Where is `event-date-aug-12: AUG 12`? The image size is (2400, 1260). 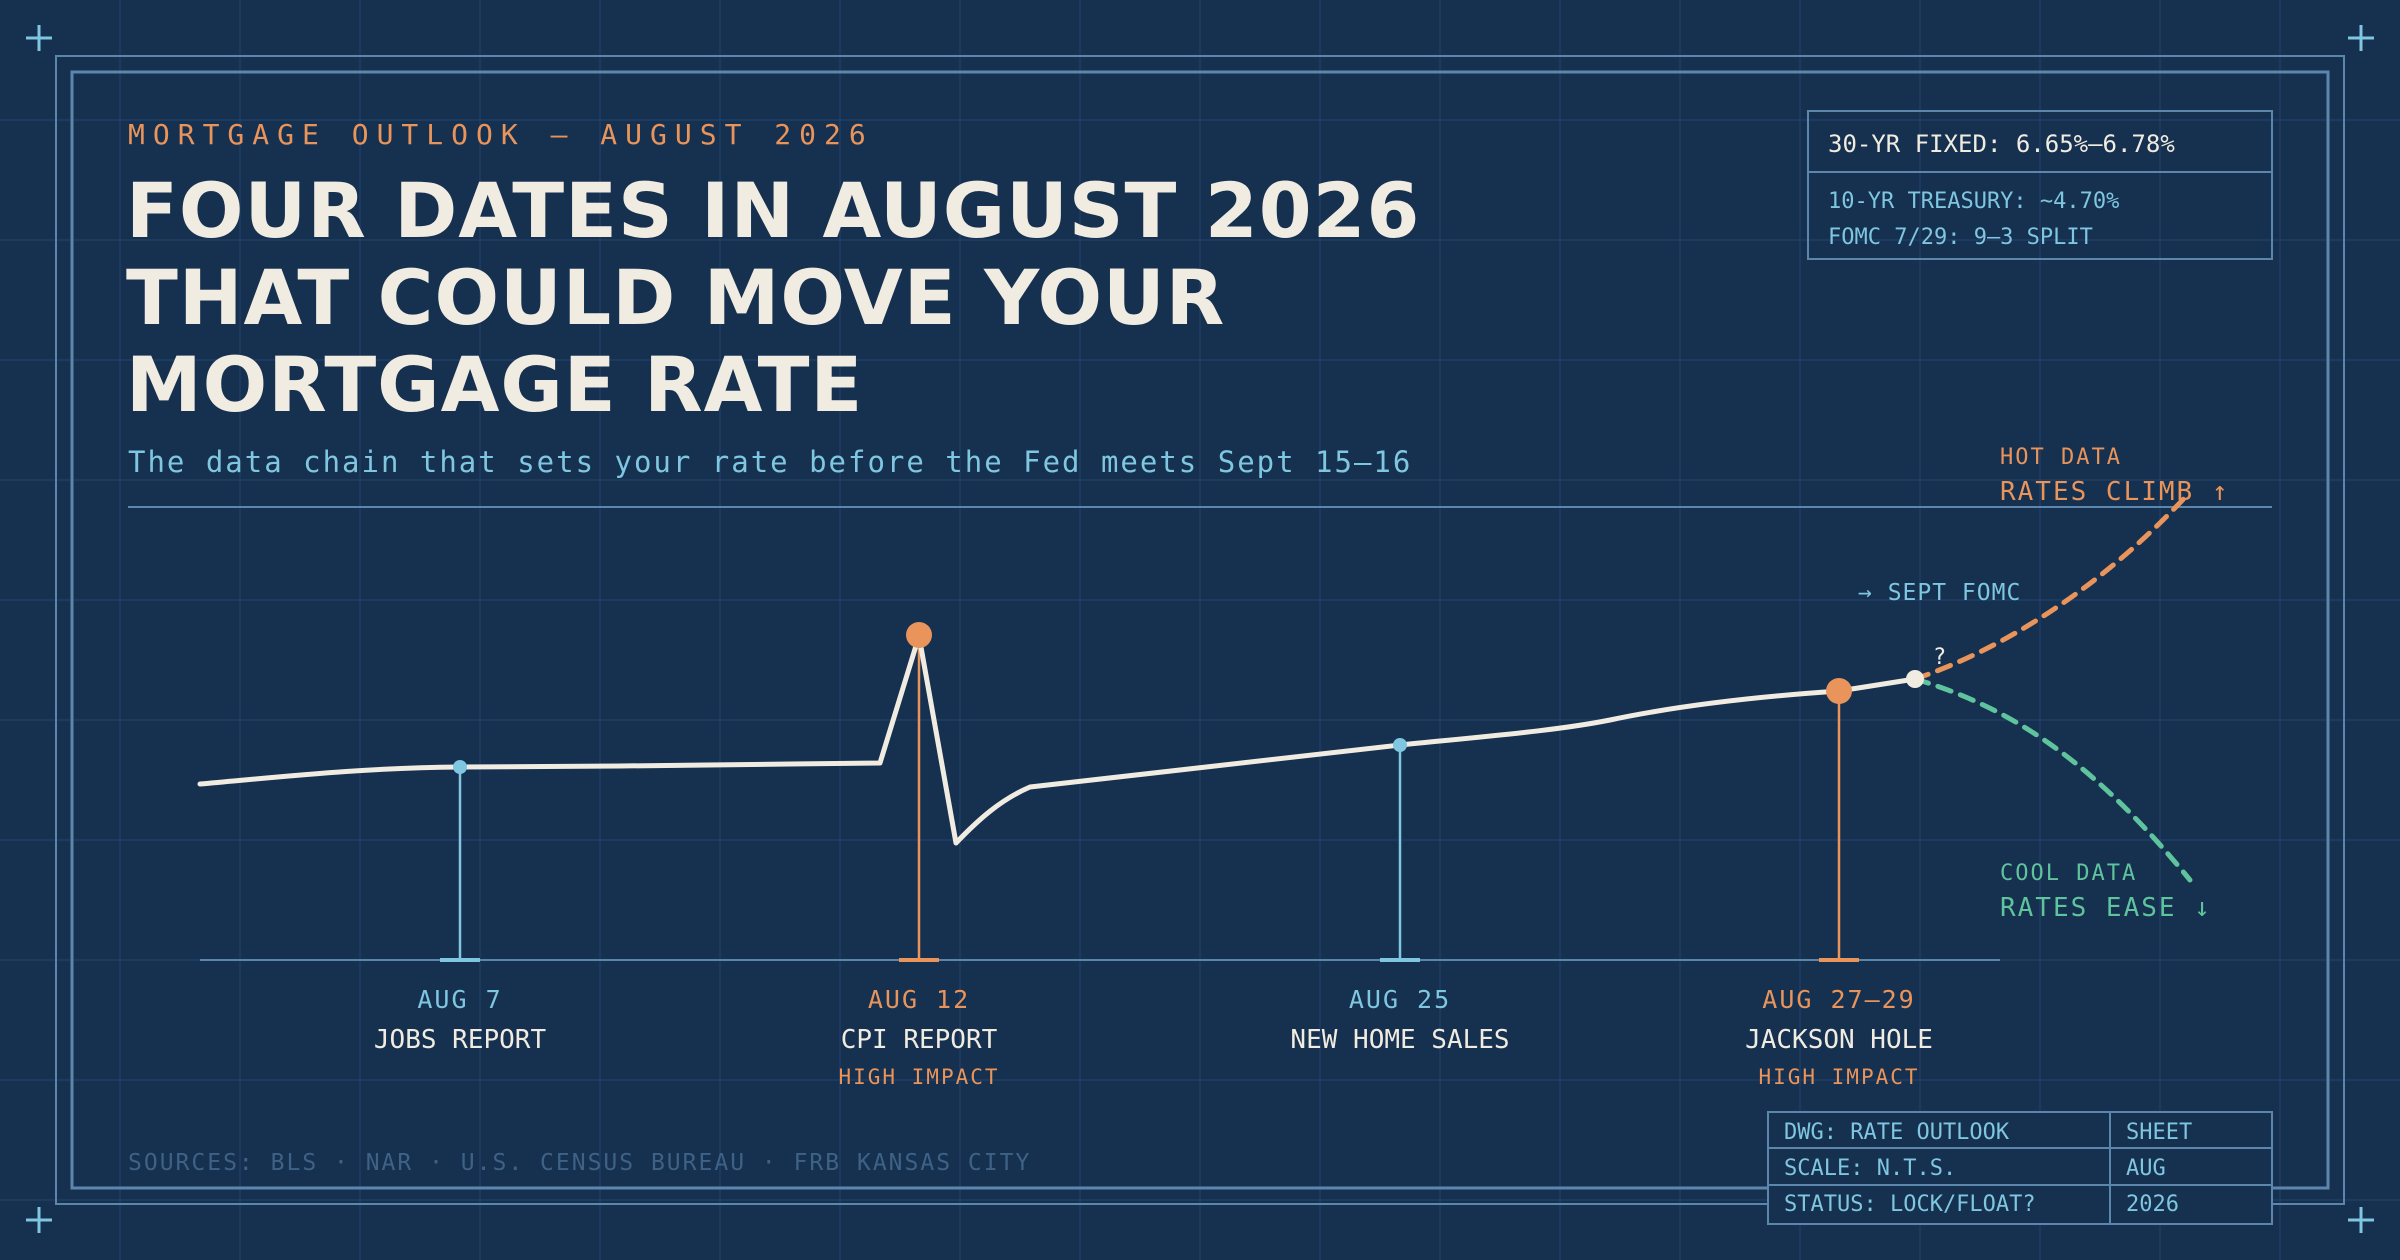 event-date-aug-12: AUG 12 is located at coordinates (919, 999).